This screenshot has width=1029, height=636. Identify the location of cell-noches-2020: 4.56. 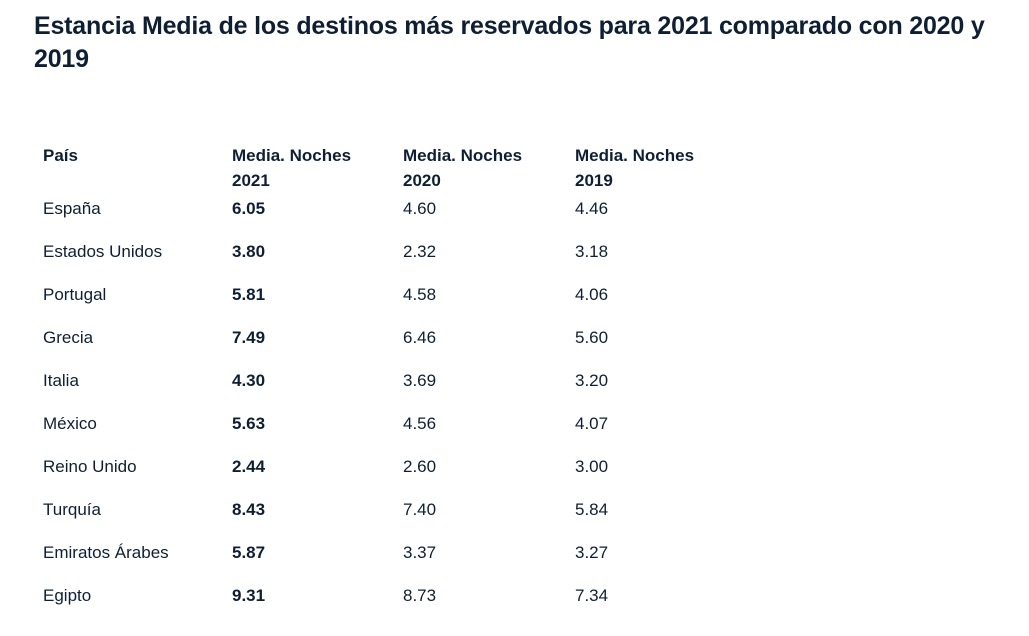
(420, 423).